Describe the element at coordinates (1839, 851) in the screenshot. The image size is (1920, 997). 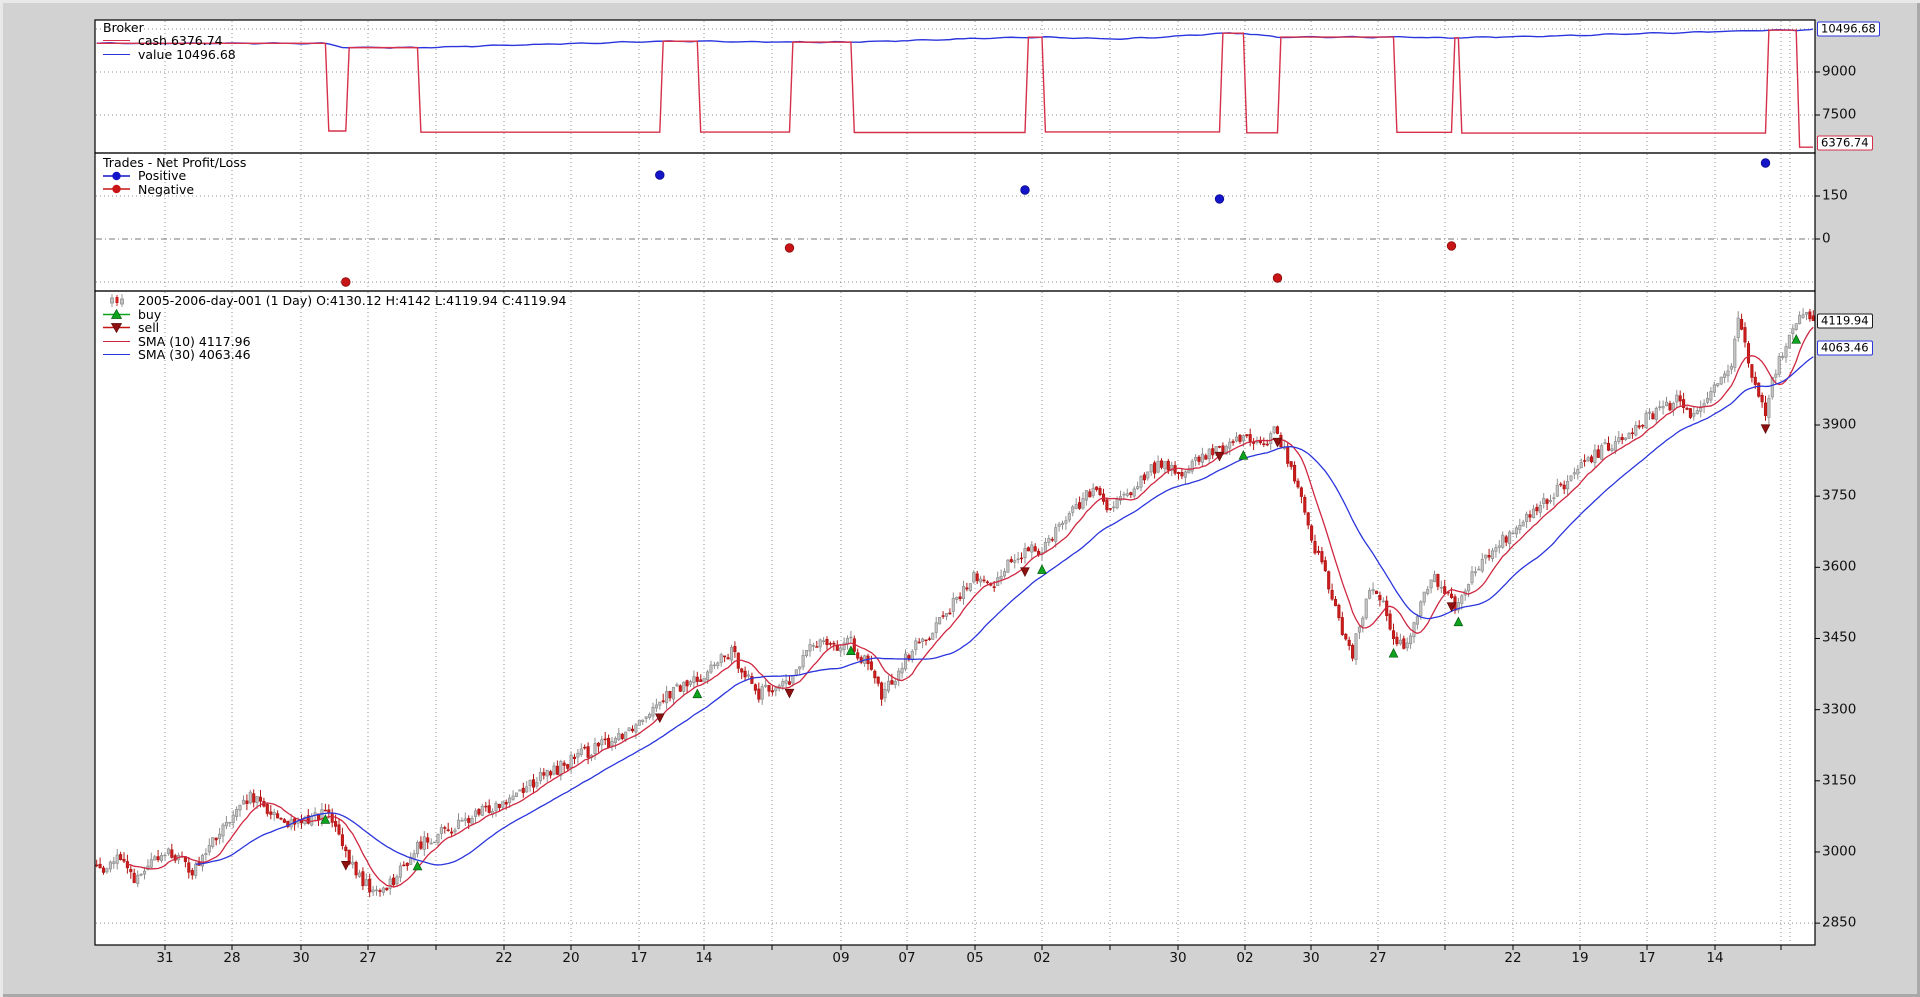
I see `main-ytick-label: 3000` at that location.